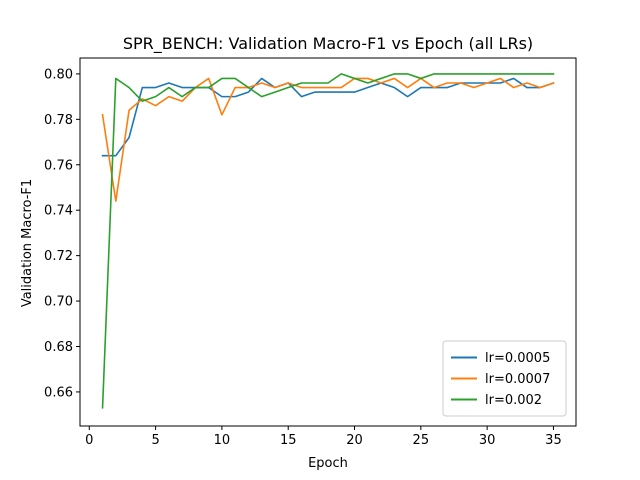  What do you see at coordinates (58, 256) in the screenshot?
I see `y-tick-label: 0.72` at bounding box center [58, 256].